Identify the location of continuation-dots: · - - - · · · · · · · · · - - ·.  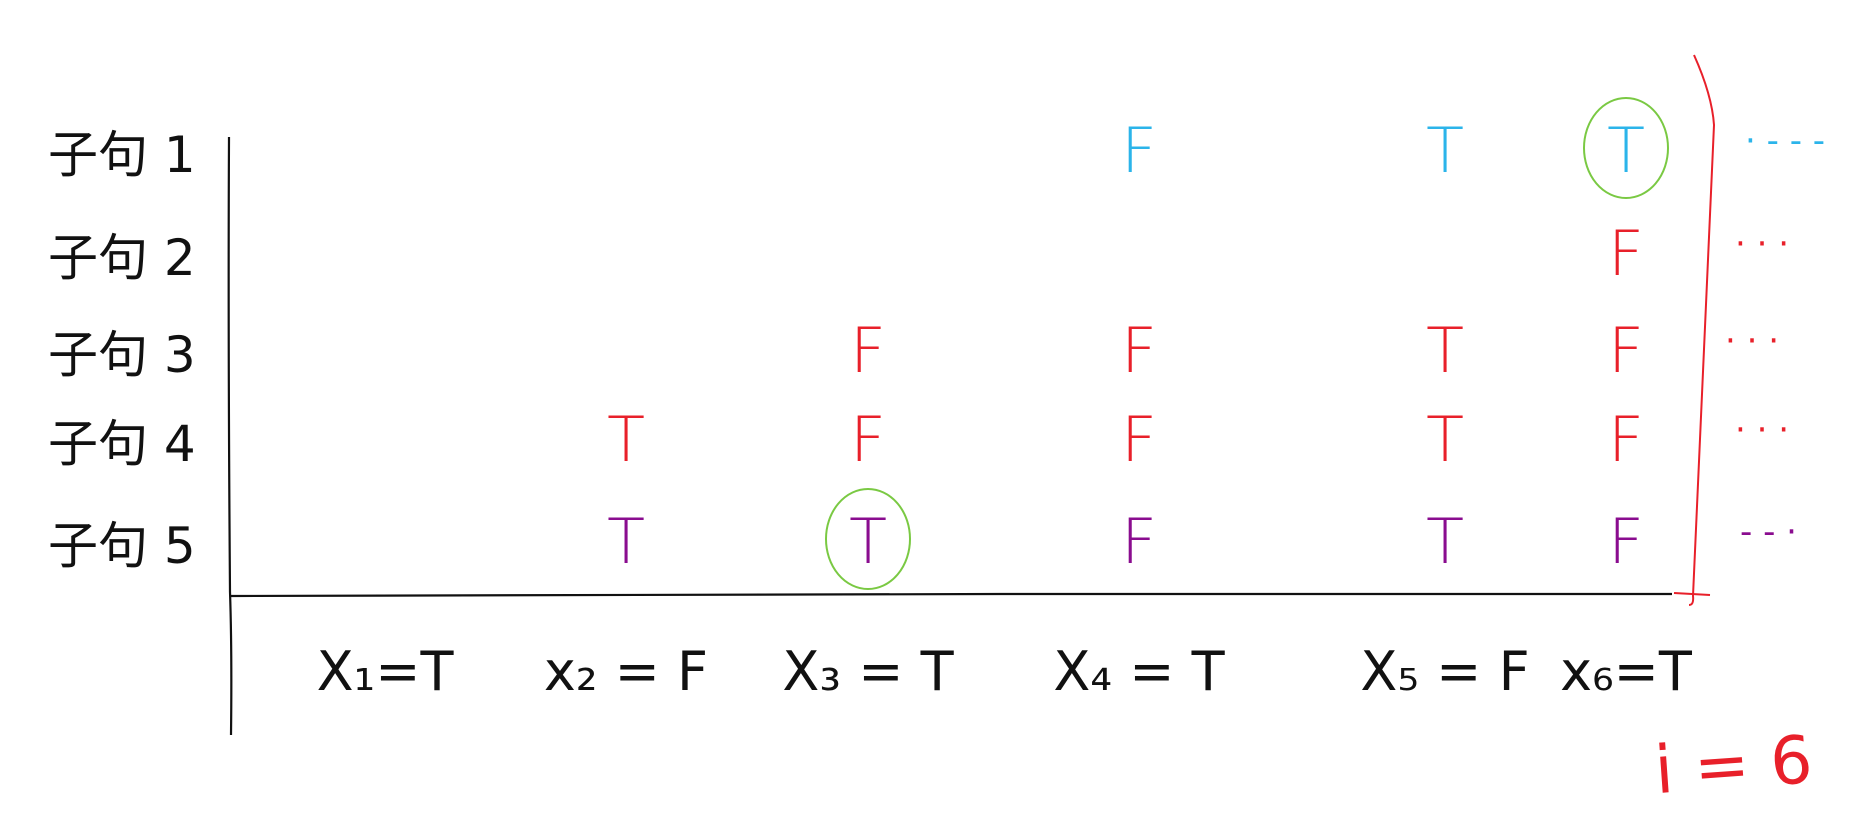
(1775, 336).